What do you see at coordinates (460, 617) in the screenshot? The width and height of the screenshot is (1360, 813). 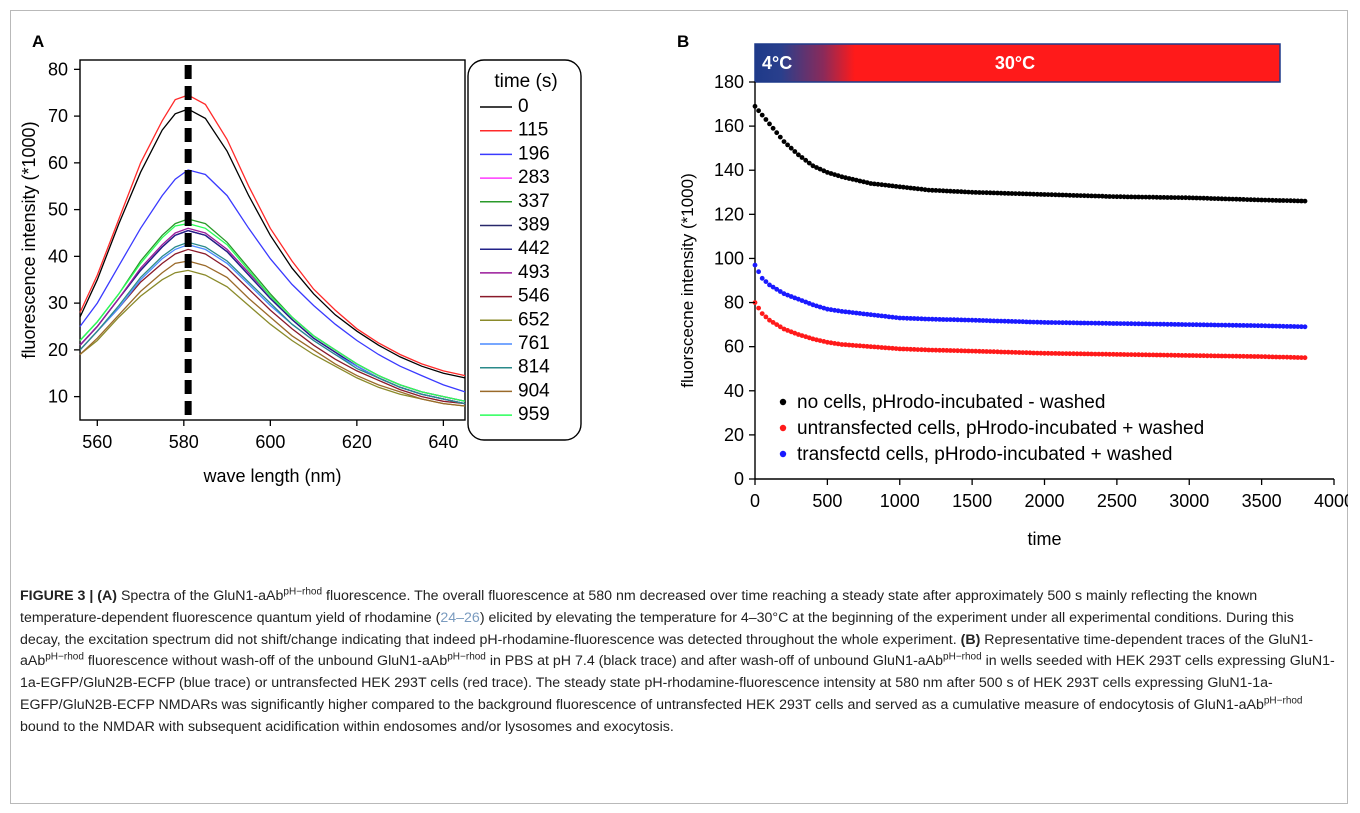 I see `caption-segment-cite: 24–26` at bounding box center [460, 617].